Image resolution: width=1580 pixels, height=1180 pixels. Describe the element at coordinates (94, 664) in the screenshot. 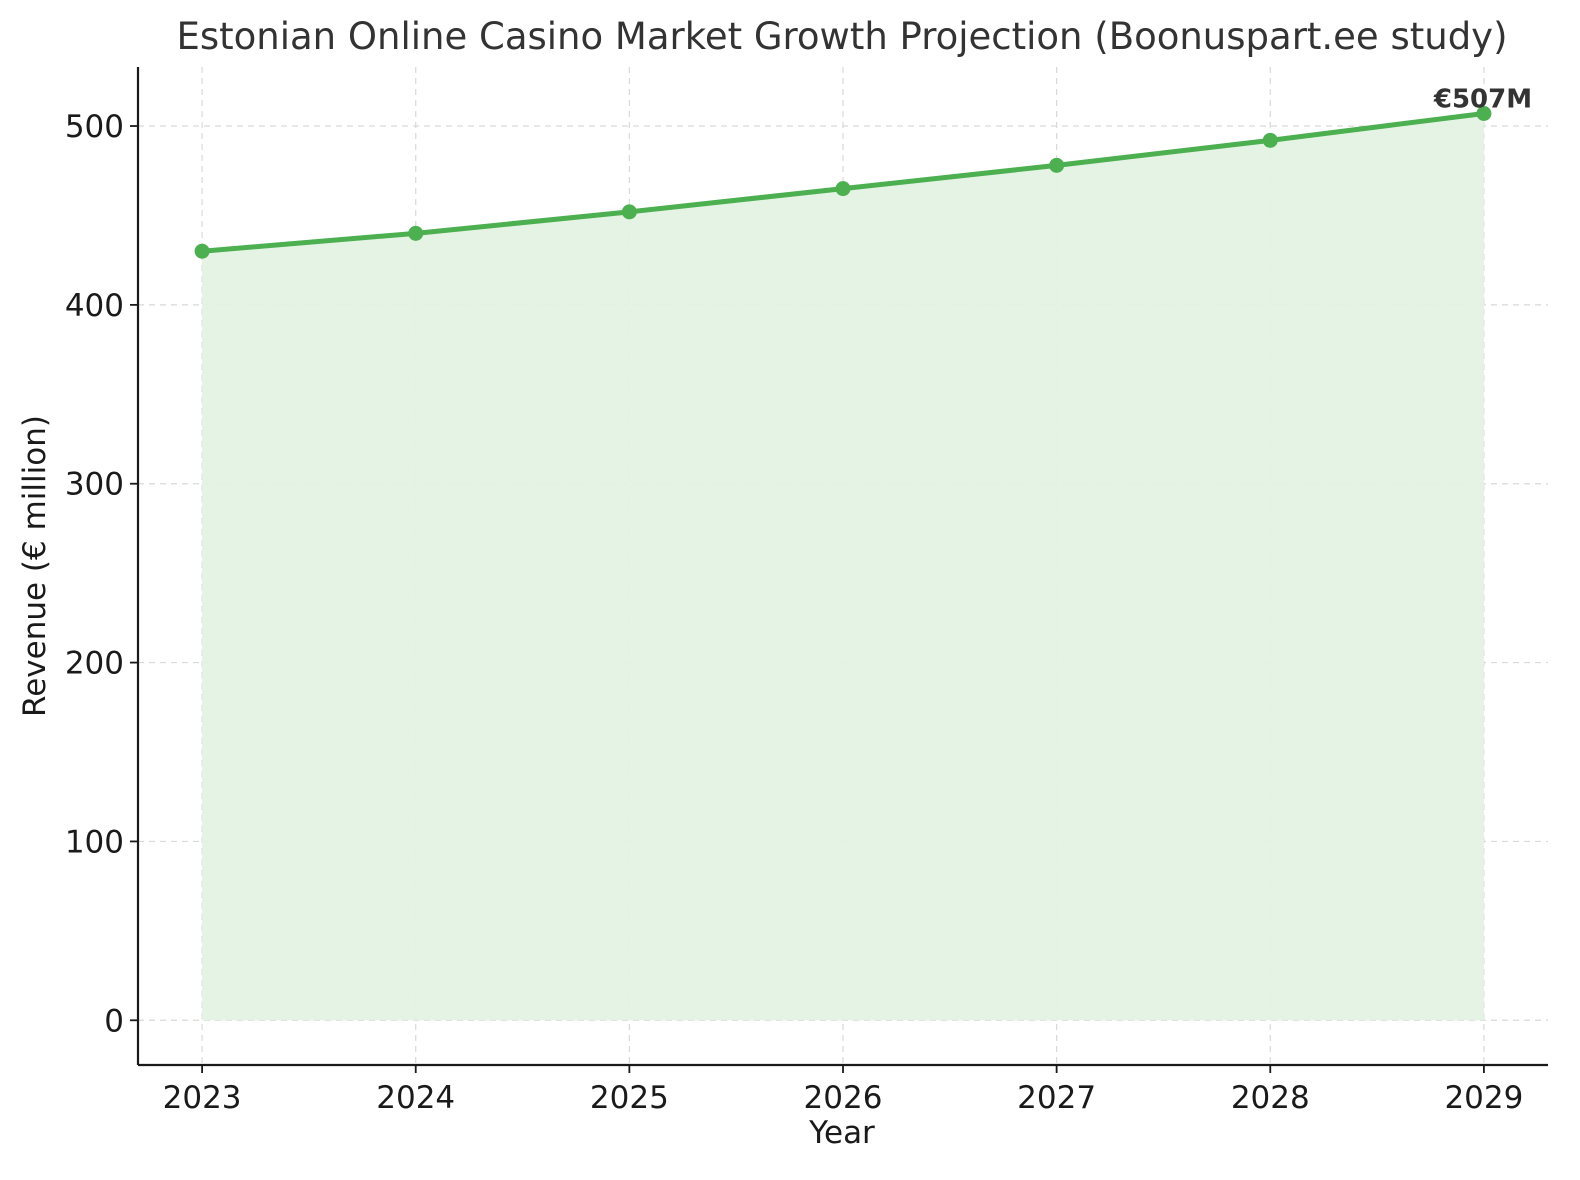

I see `y-tick-label-200: 200` at that location.